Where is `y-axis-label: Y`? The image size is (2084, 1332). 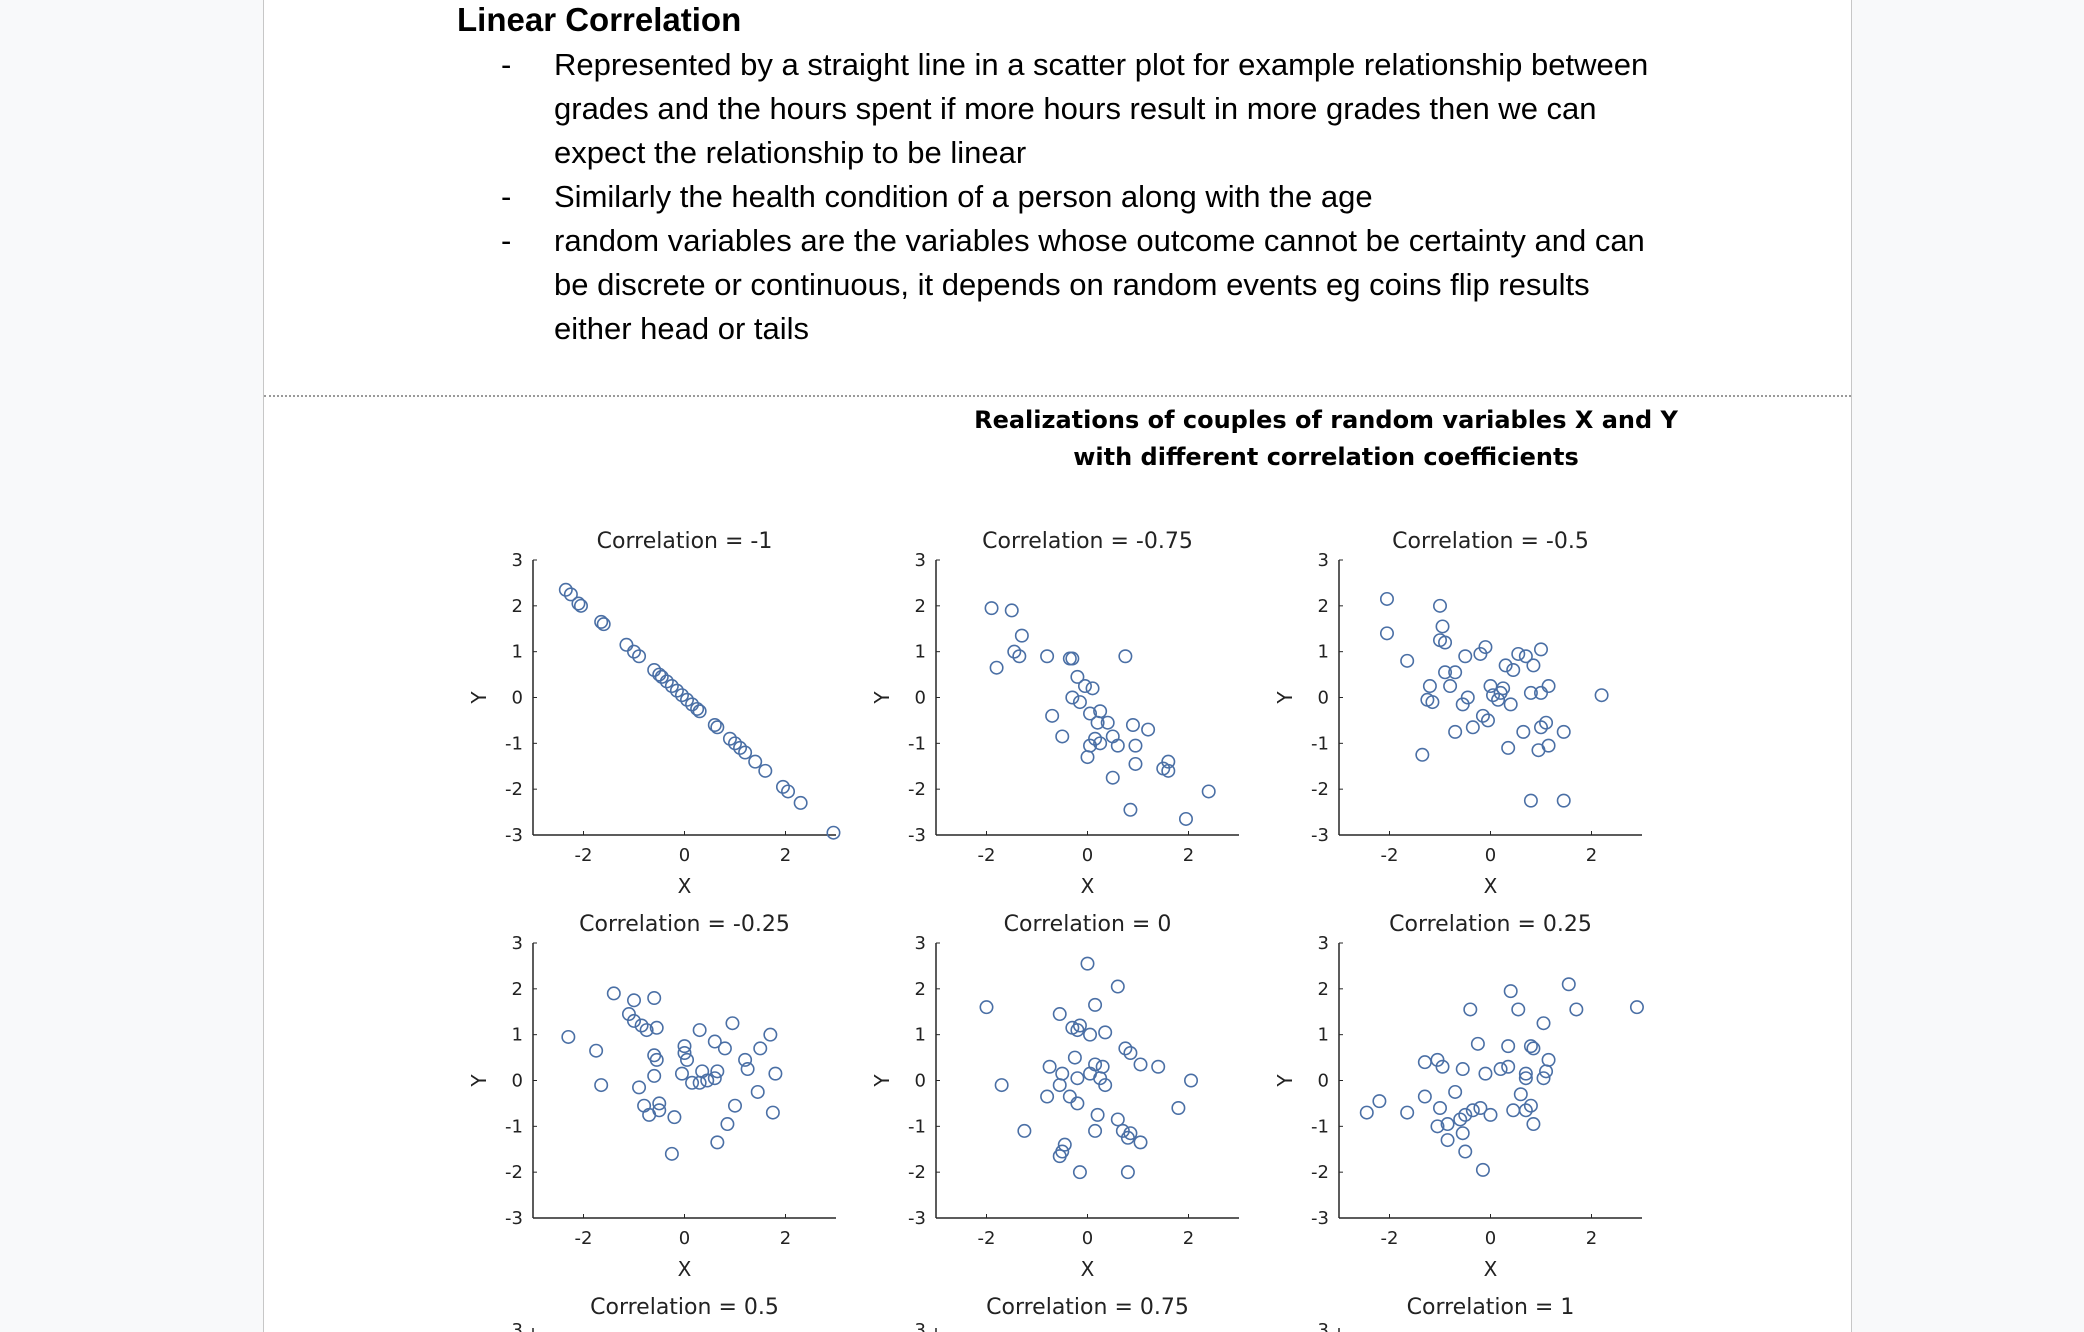
y-axis-label: Y is located at coordinates (882, 1081).